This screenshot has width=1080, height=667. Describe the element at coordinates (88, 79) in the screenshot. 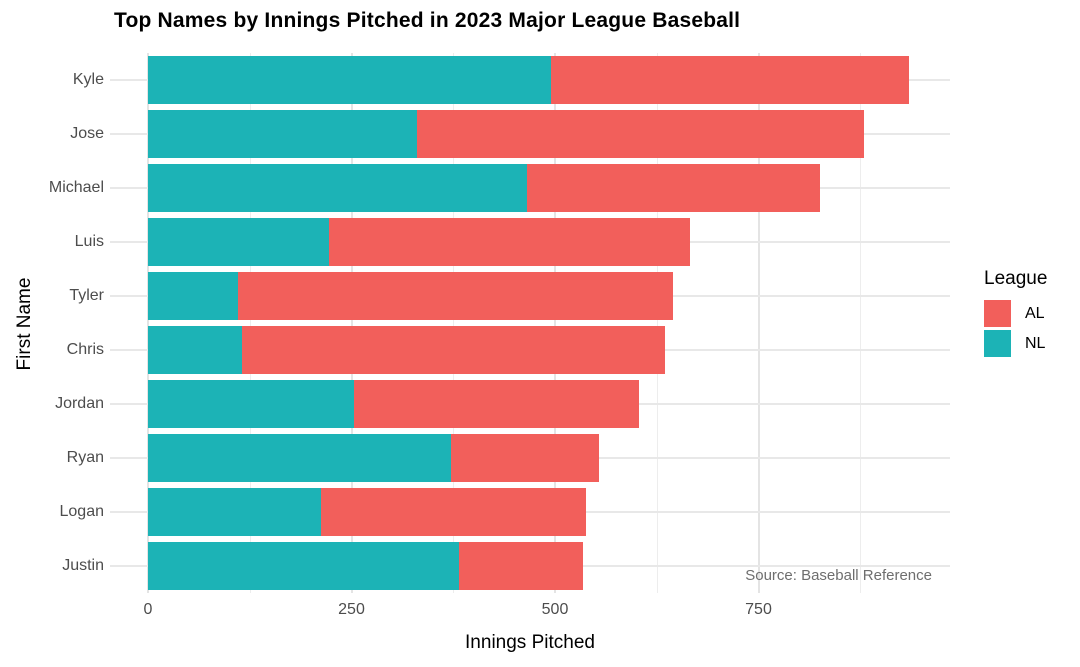

I see `y-axis-tick-label: Kyle` at that location.